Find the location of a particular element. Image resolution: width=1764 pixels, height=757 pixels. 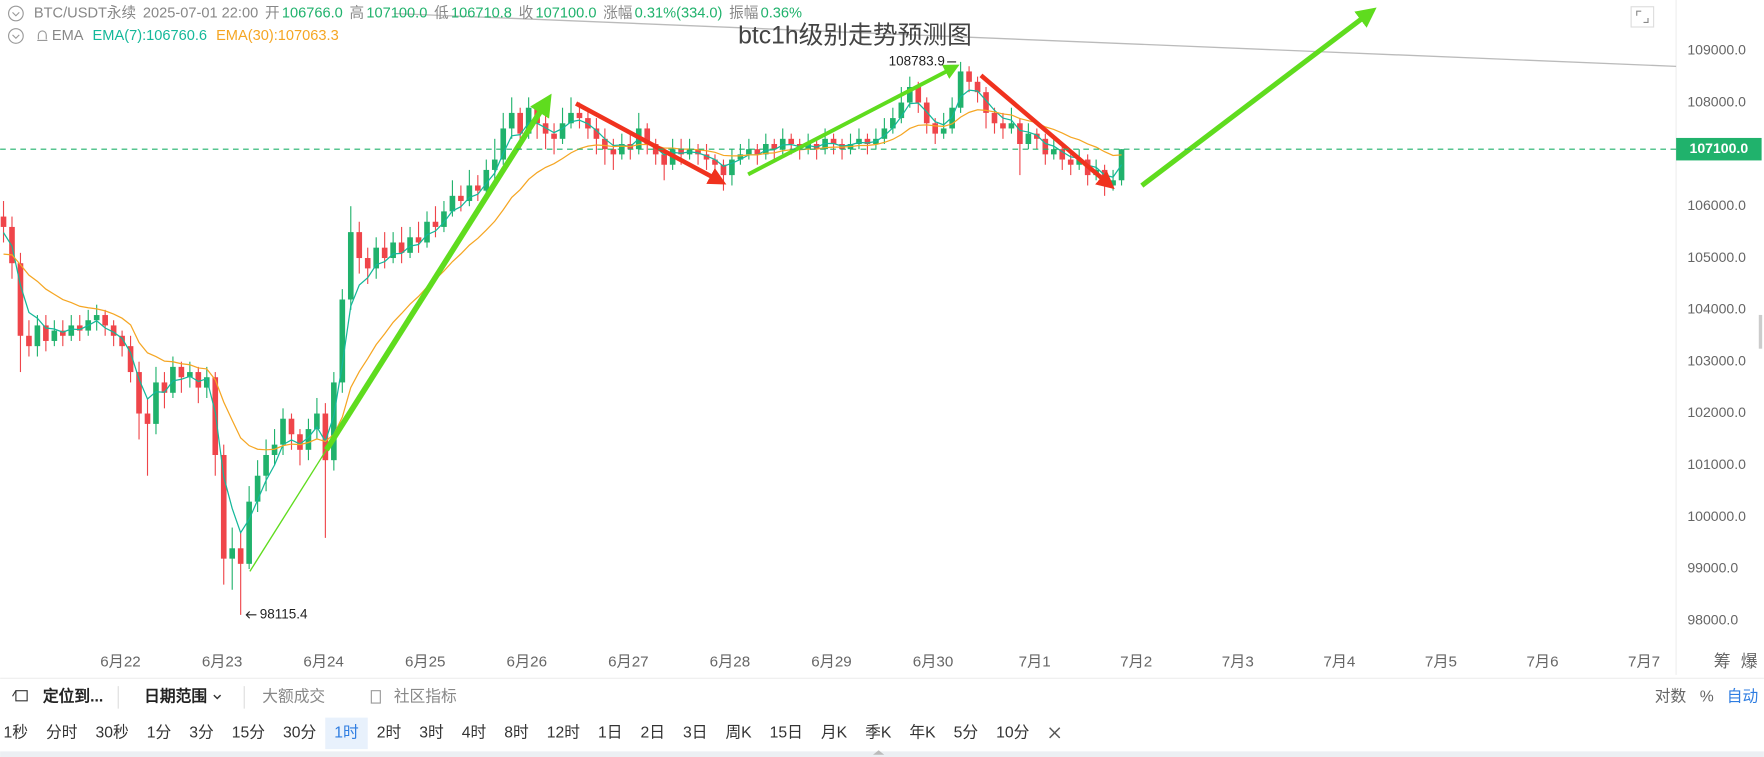

period-button: 1分 is located at coordinates (159, 733).